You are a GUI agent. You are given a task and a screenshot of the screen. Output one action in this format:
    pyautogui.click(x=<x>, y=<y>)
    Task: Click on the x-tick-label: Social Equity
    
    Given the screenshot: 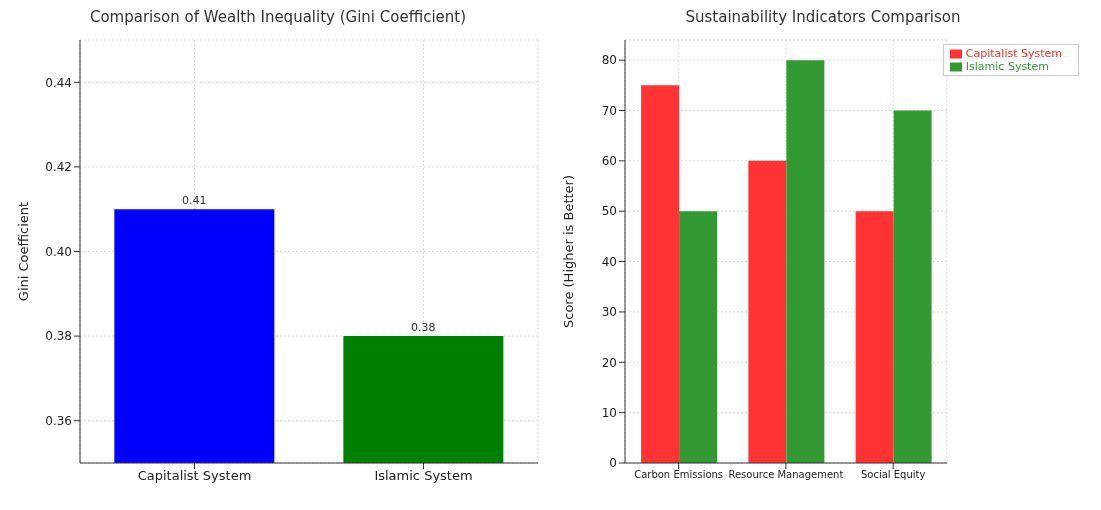 What is the action you would take?
    pyautogui.click(x=893, y=475)
    